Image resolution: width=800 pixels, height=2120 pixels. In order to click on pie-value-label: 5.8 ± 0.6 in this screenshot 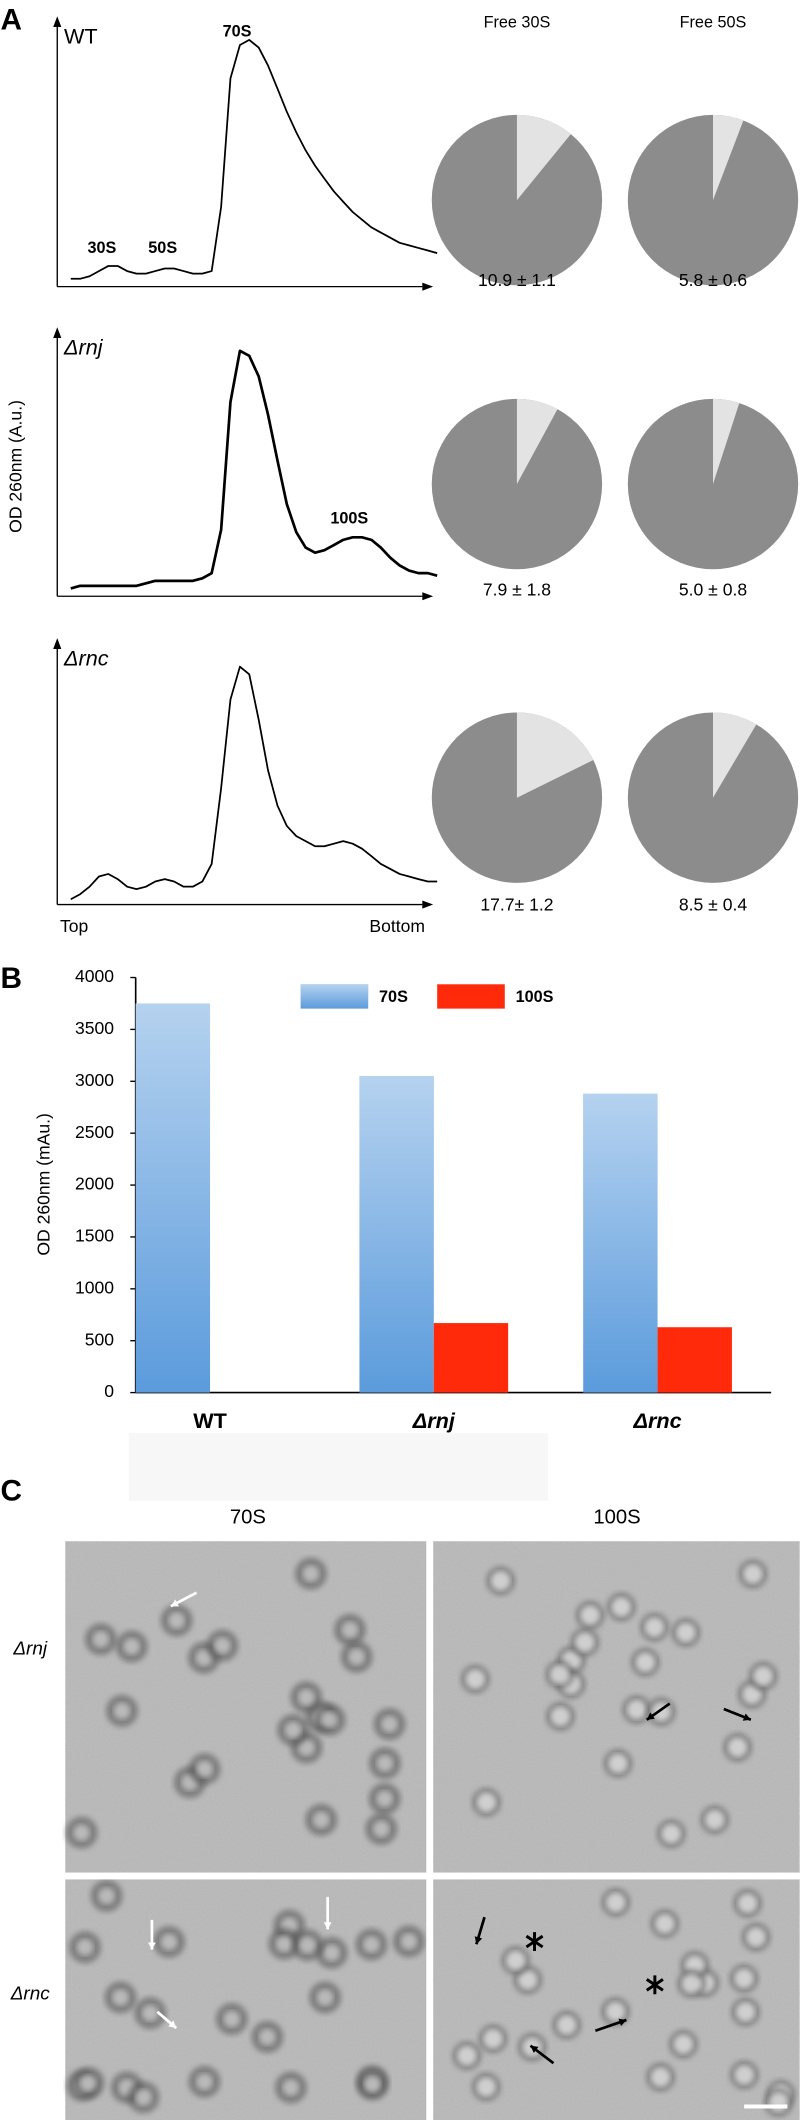, I will do `click(713, 280)`.